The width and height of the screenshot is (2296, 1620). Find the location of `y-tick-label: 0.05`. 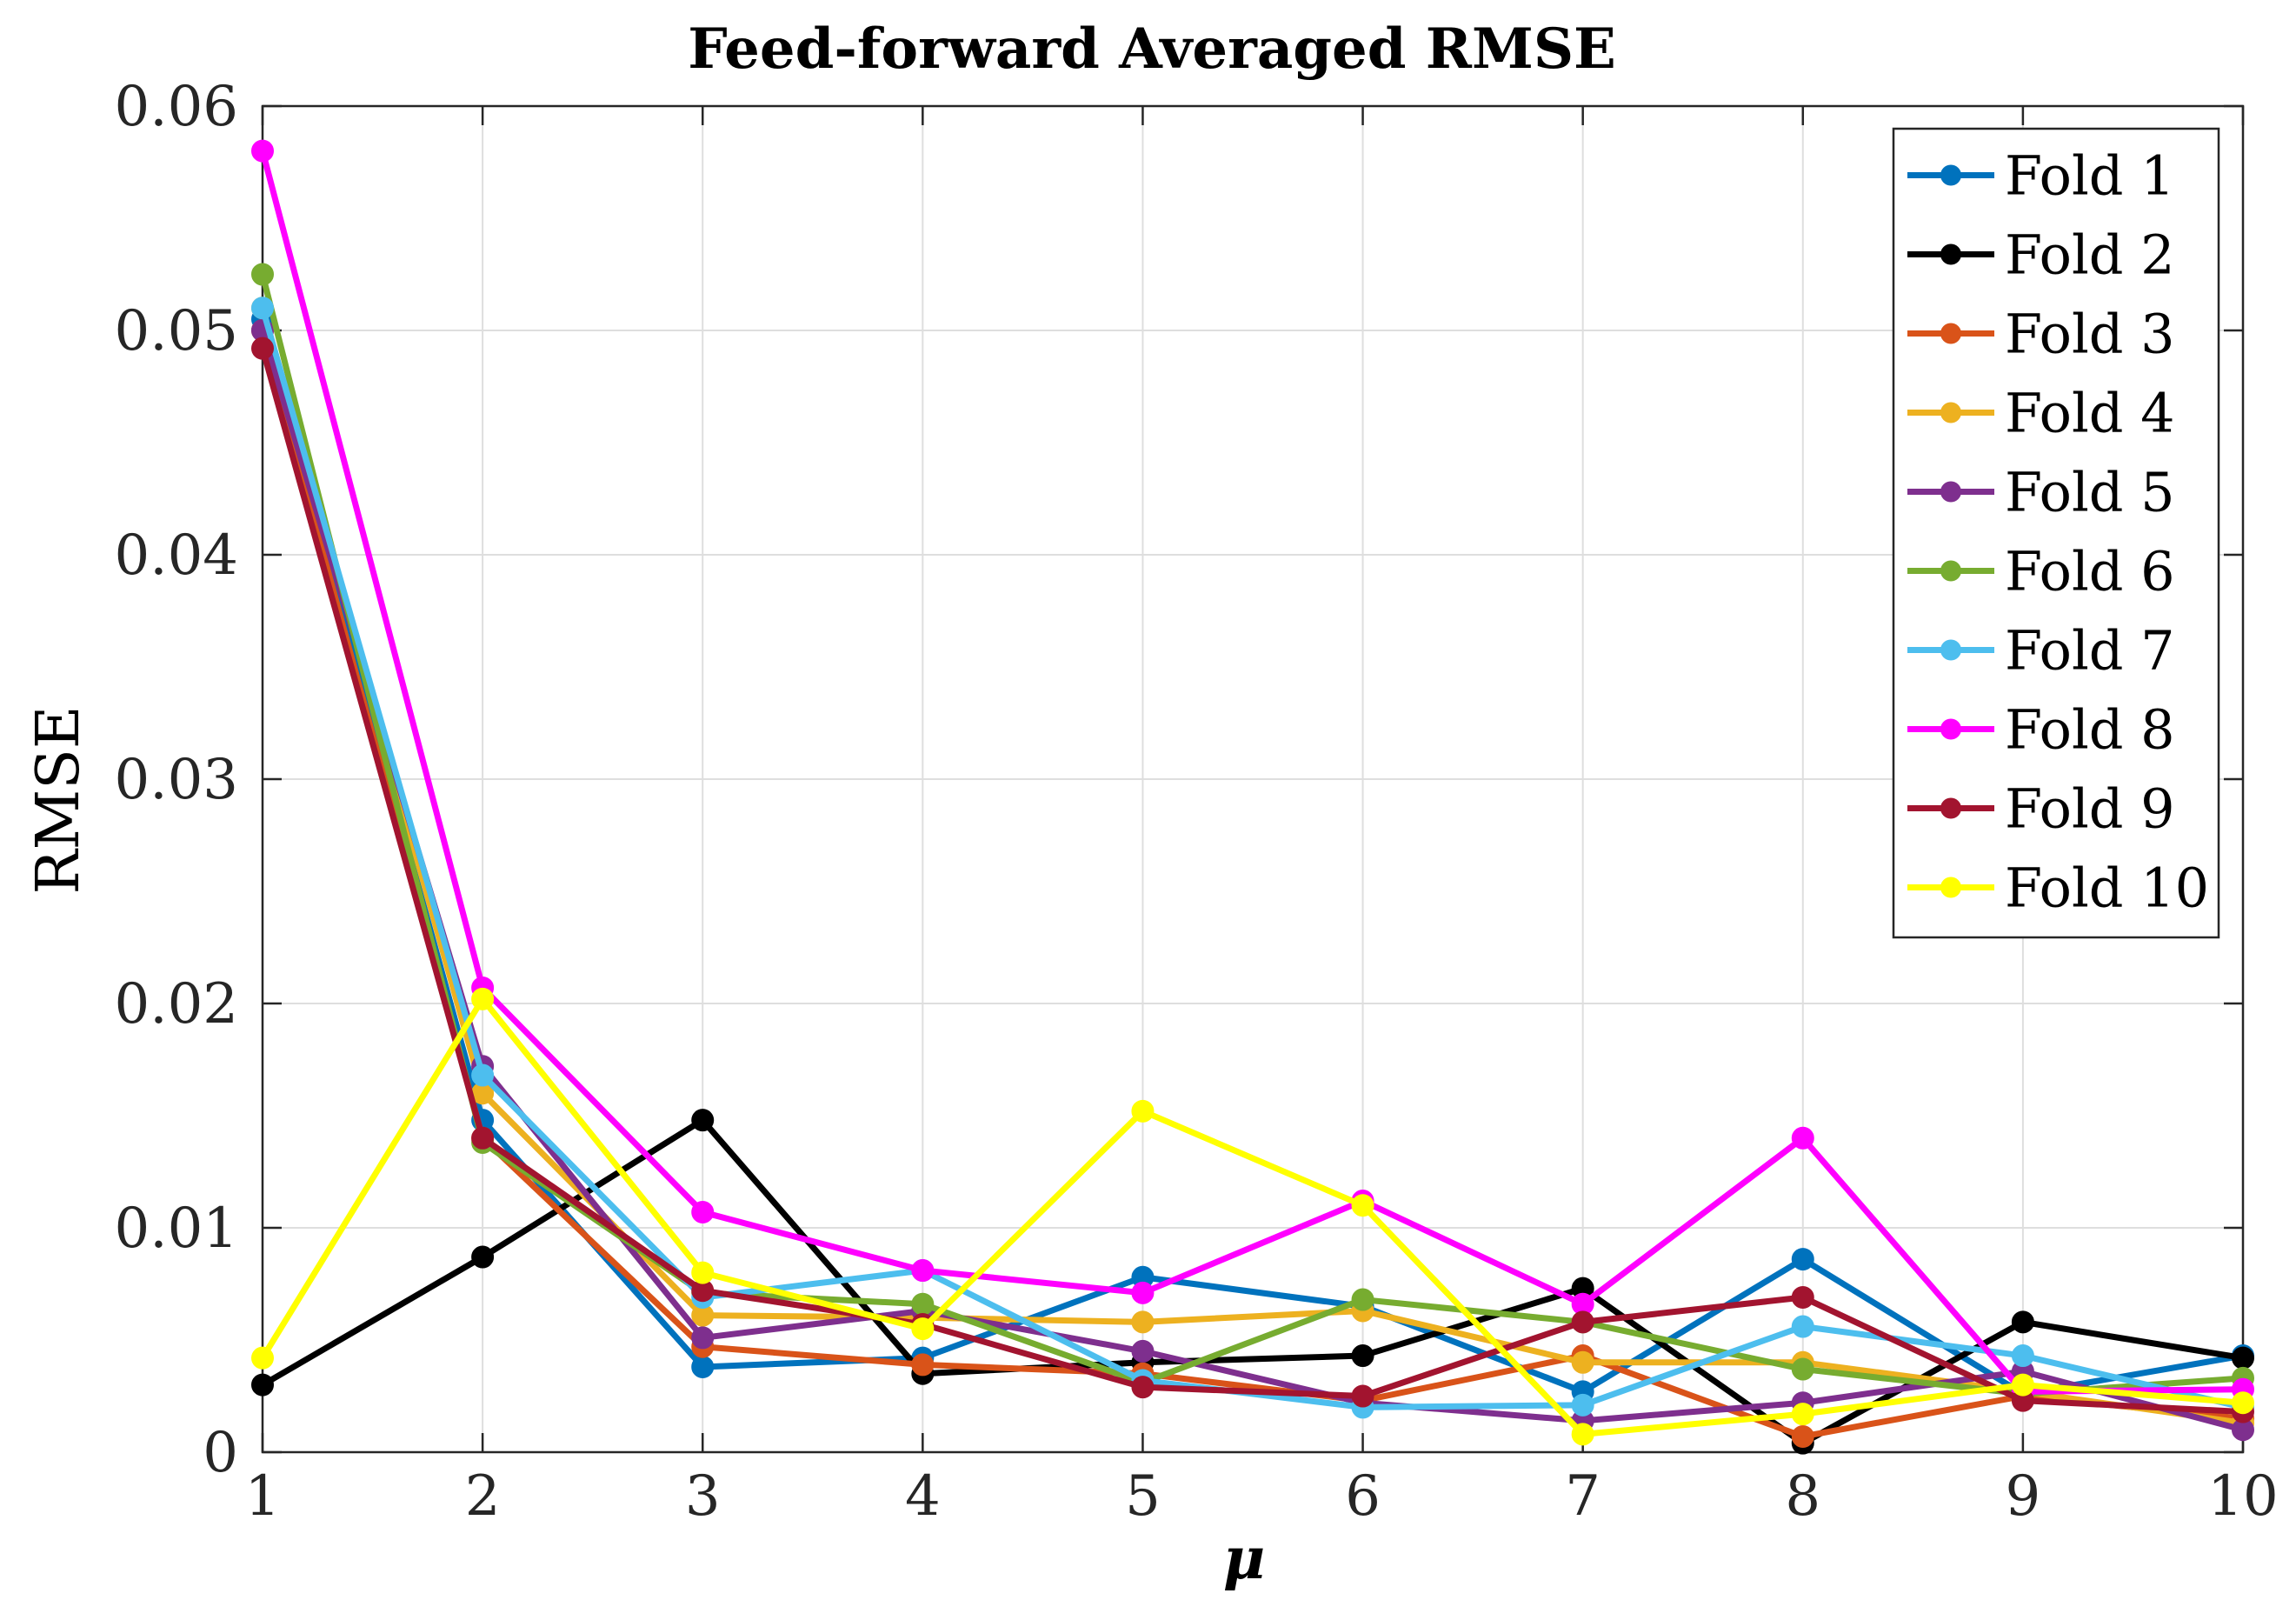

y-tick-label: 0.05 is located at coordinates (177, 331).